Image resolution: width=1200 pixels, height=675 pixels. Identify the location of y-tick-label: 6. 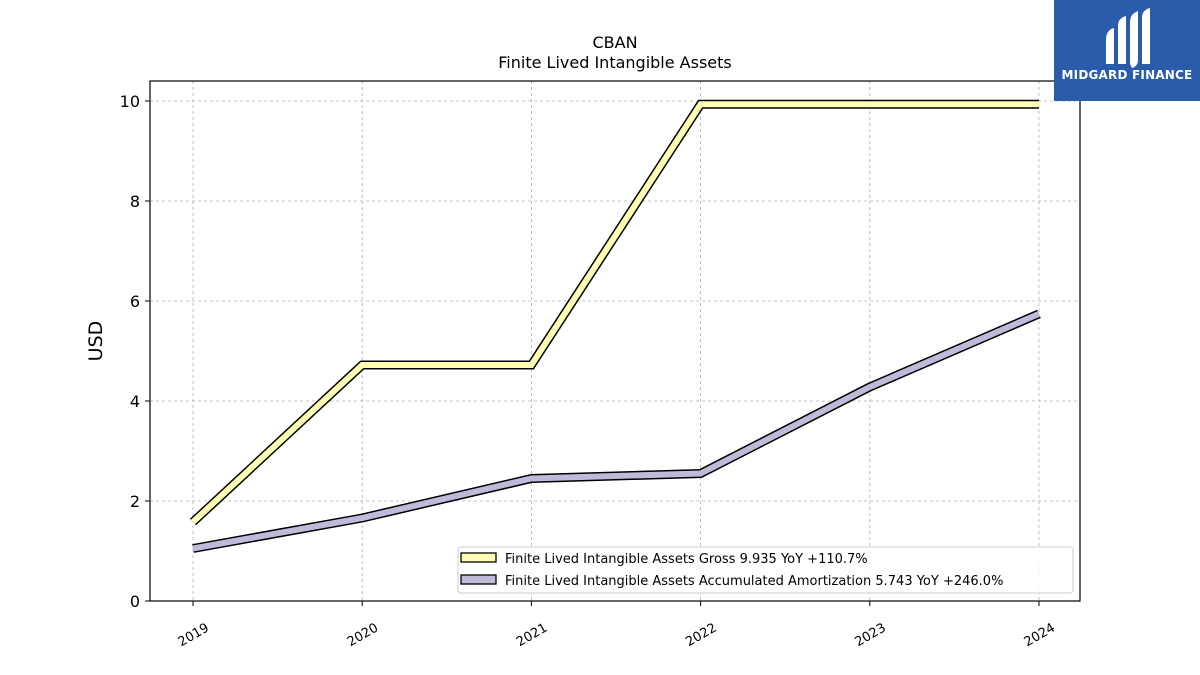
(135, 301).